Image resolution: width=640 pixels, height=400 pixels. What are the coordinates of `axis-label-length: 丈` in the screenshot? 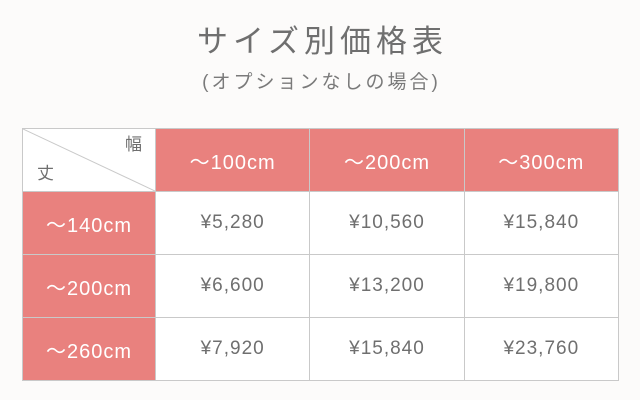 It's located at (46, 173).